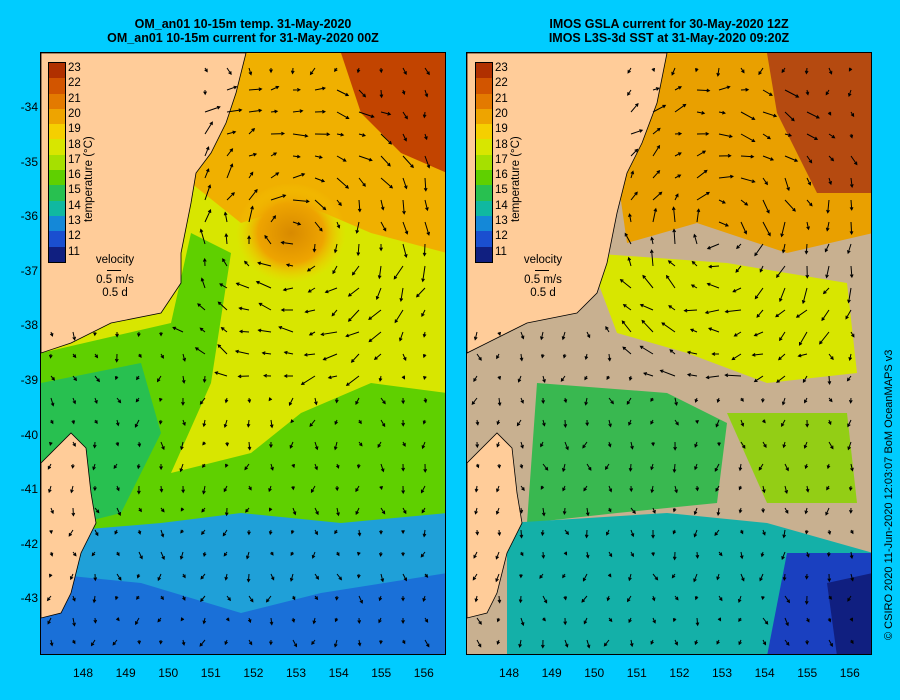 The image size is (900, 700). Describe the element at coordinates (29, 598) in the screenshot. I see `latitude-label: -43` at that location.